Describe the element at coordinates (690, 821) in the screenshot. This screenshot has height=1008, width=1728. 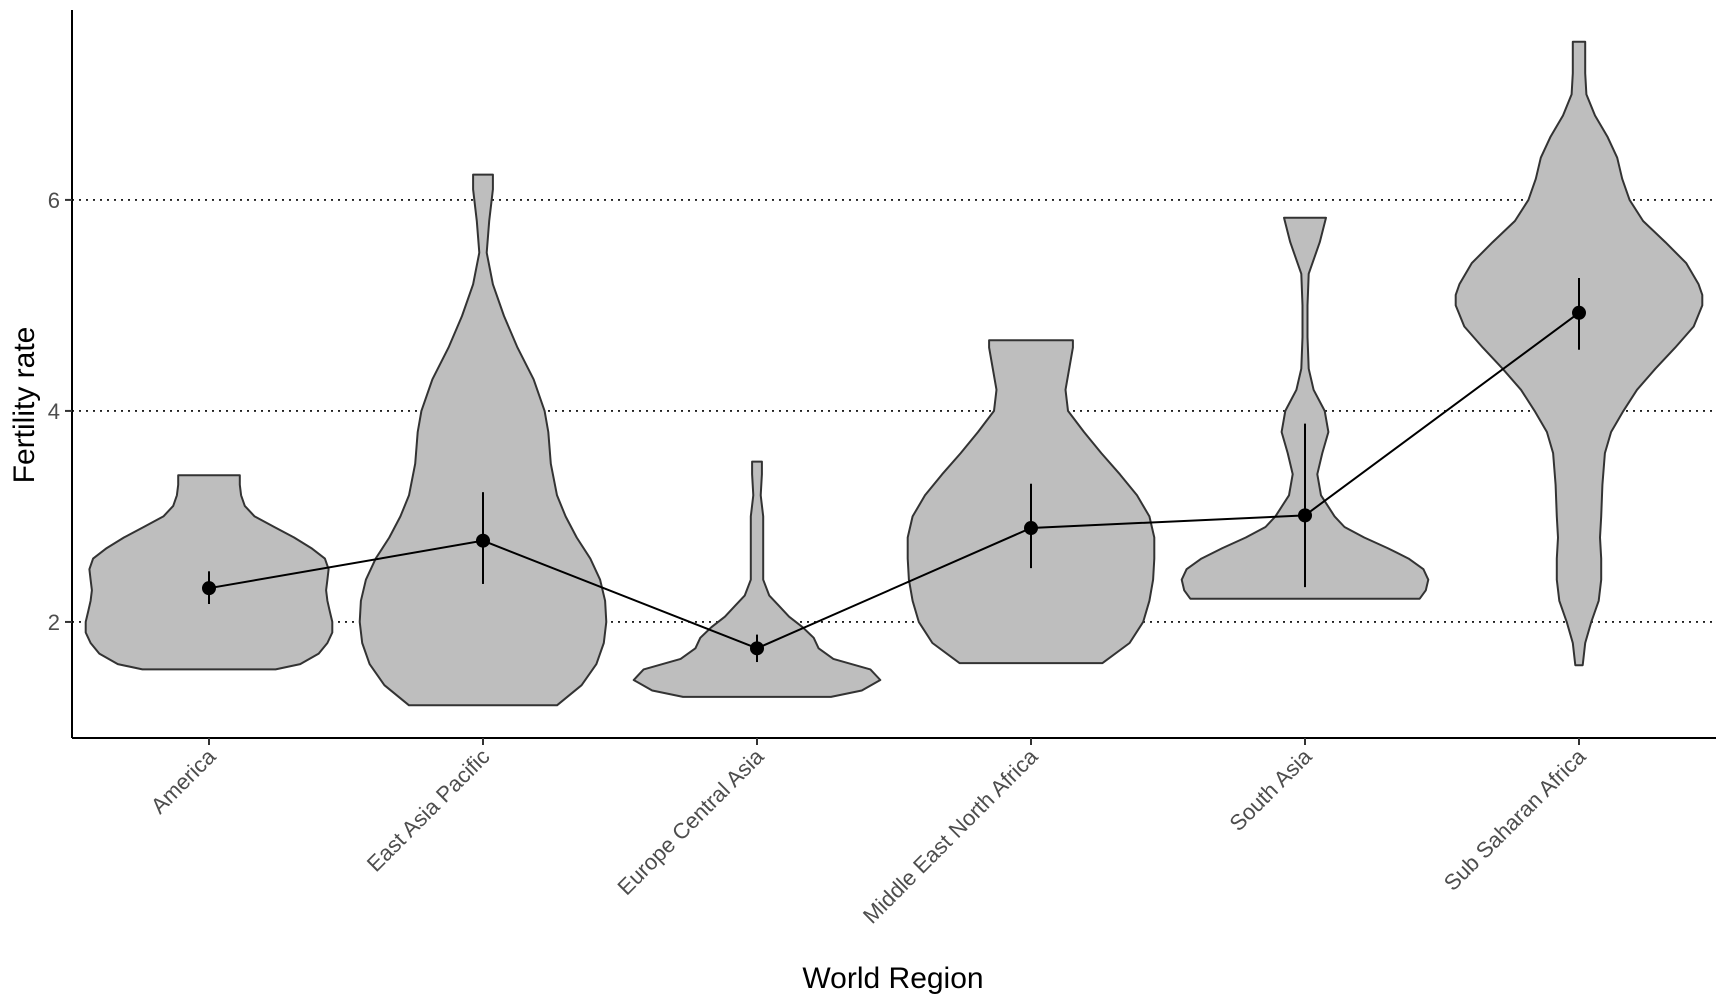
I see `x-tick-label-2: Europe Central Asia` at that location.